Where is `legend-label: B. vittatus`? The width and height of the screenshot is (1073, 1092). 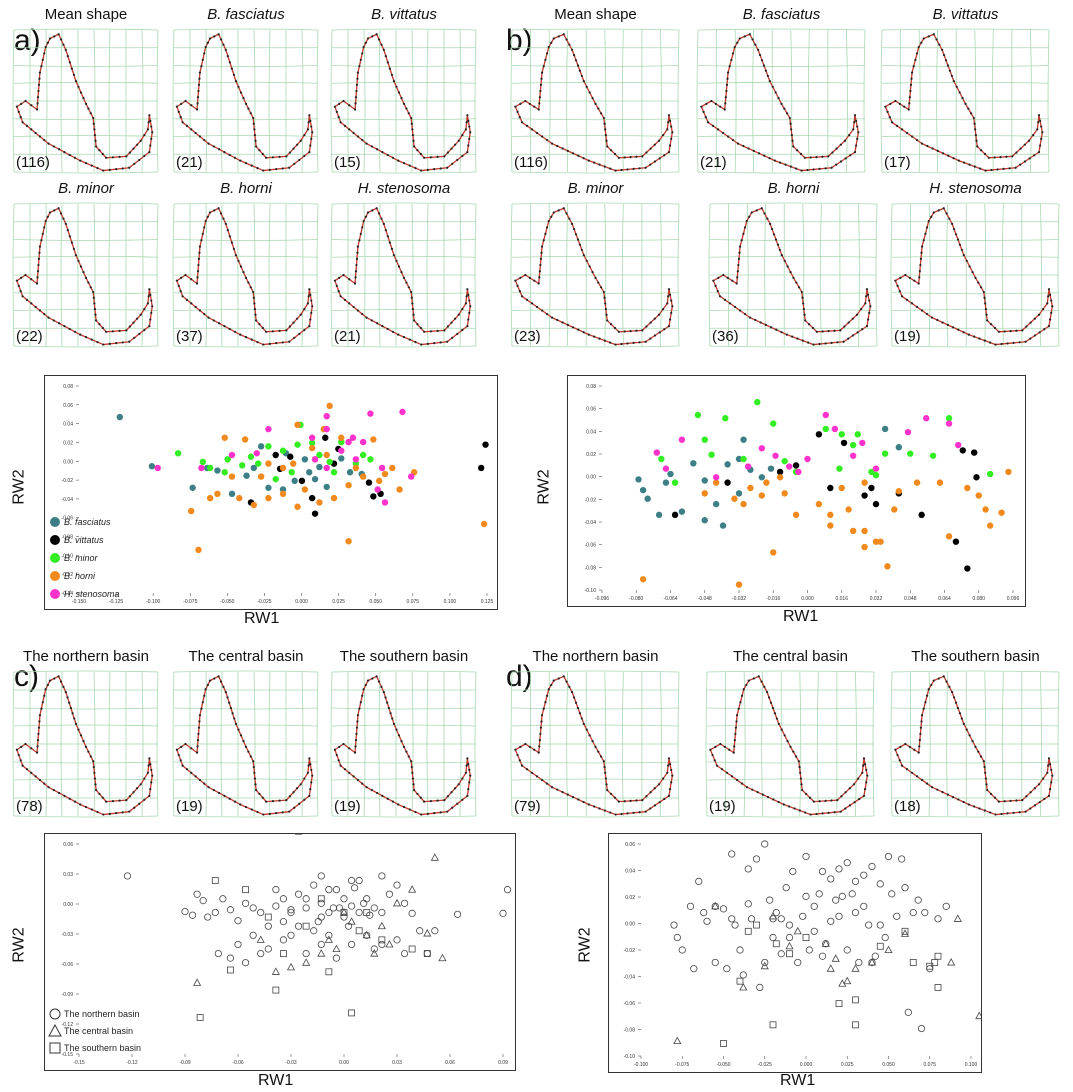 legend-label: B. vittatus is located at coordinates (84, 540).